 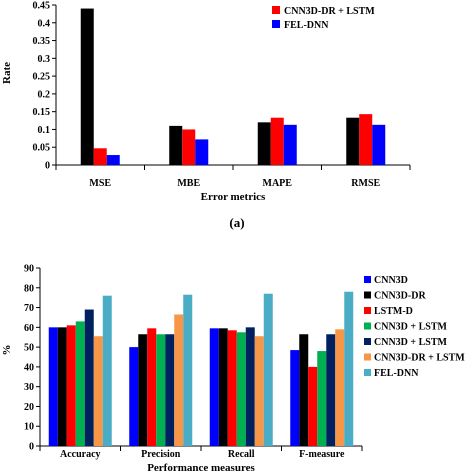 I want to click on legend-label: LSTM-D, so click(x=393, y=311).